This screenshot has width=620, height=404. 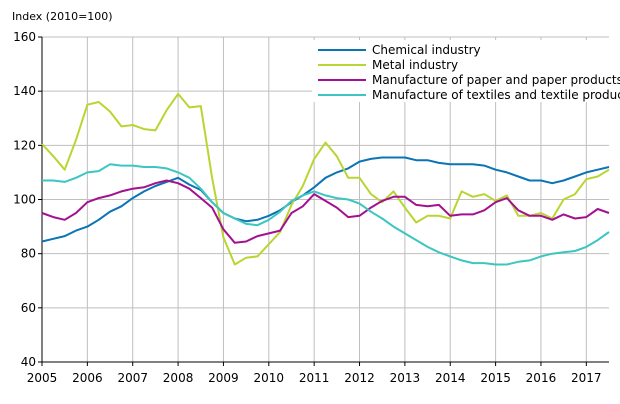 What do you see at coordinates (28, 362) in the screenshot?
I see `y-tick-label: 40` at bounding box center [28, 362].